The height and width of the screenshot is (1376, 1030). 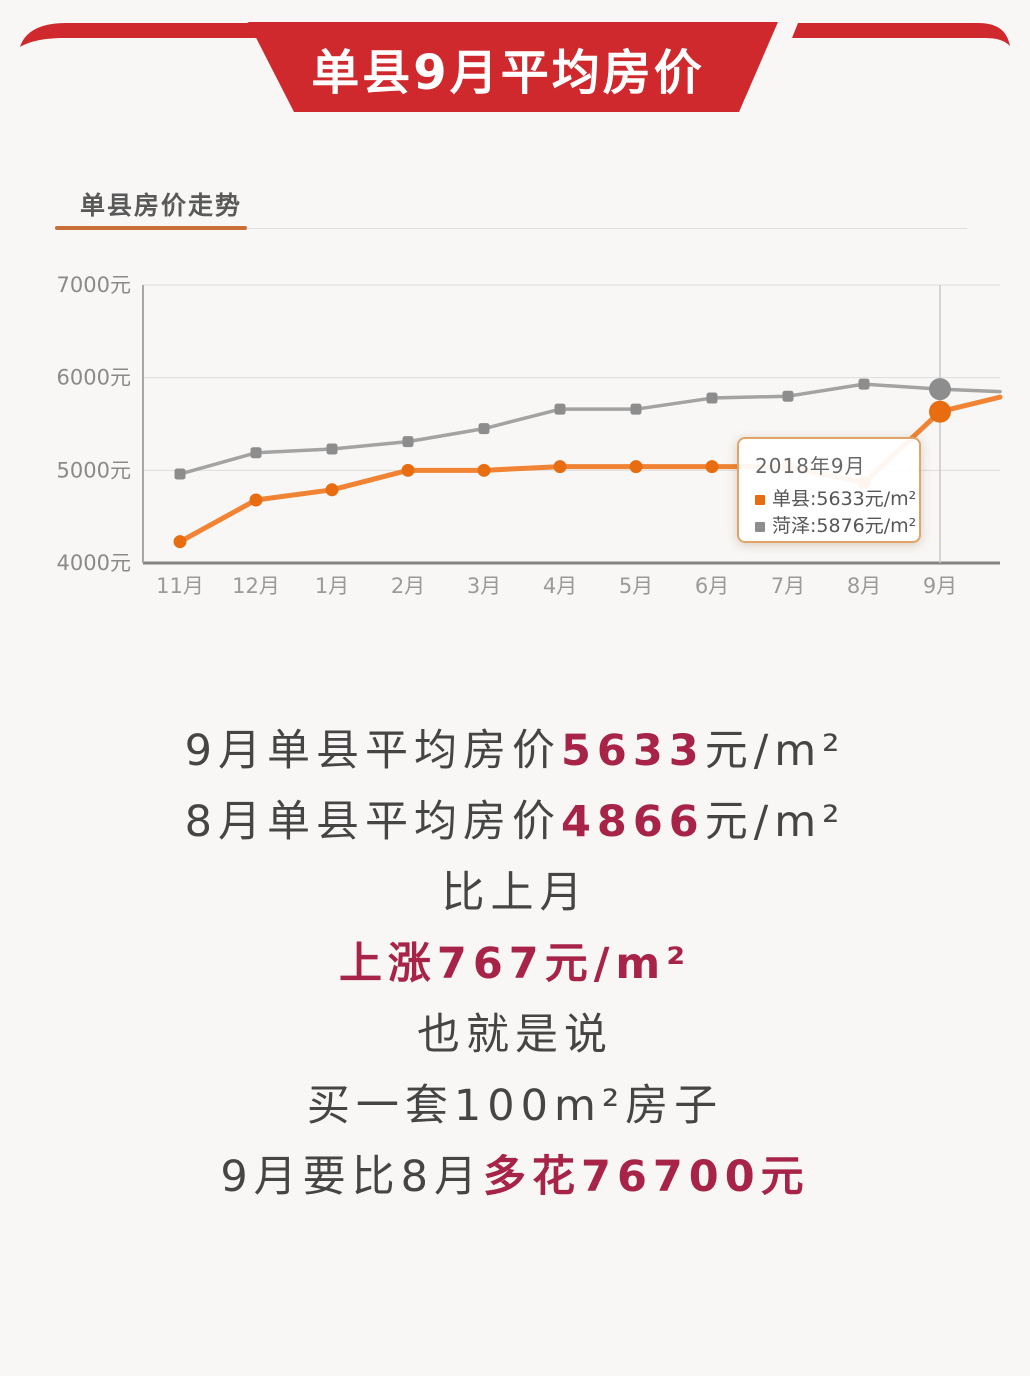 I want to click on tooltip-date: 2018年9月, so click(x=810, y=466).